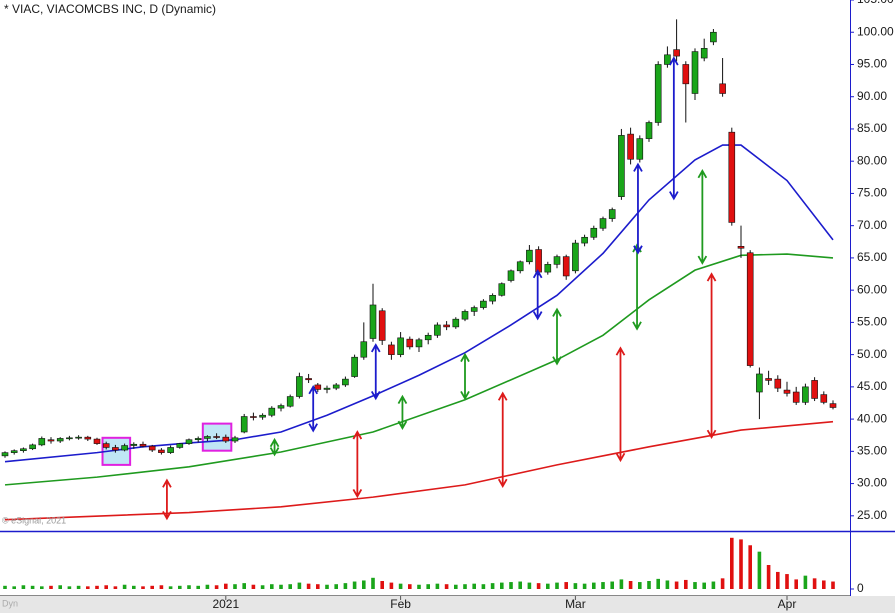  I want to click on y-tick-label: 90.00, so click(872, 96).